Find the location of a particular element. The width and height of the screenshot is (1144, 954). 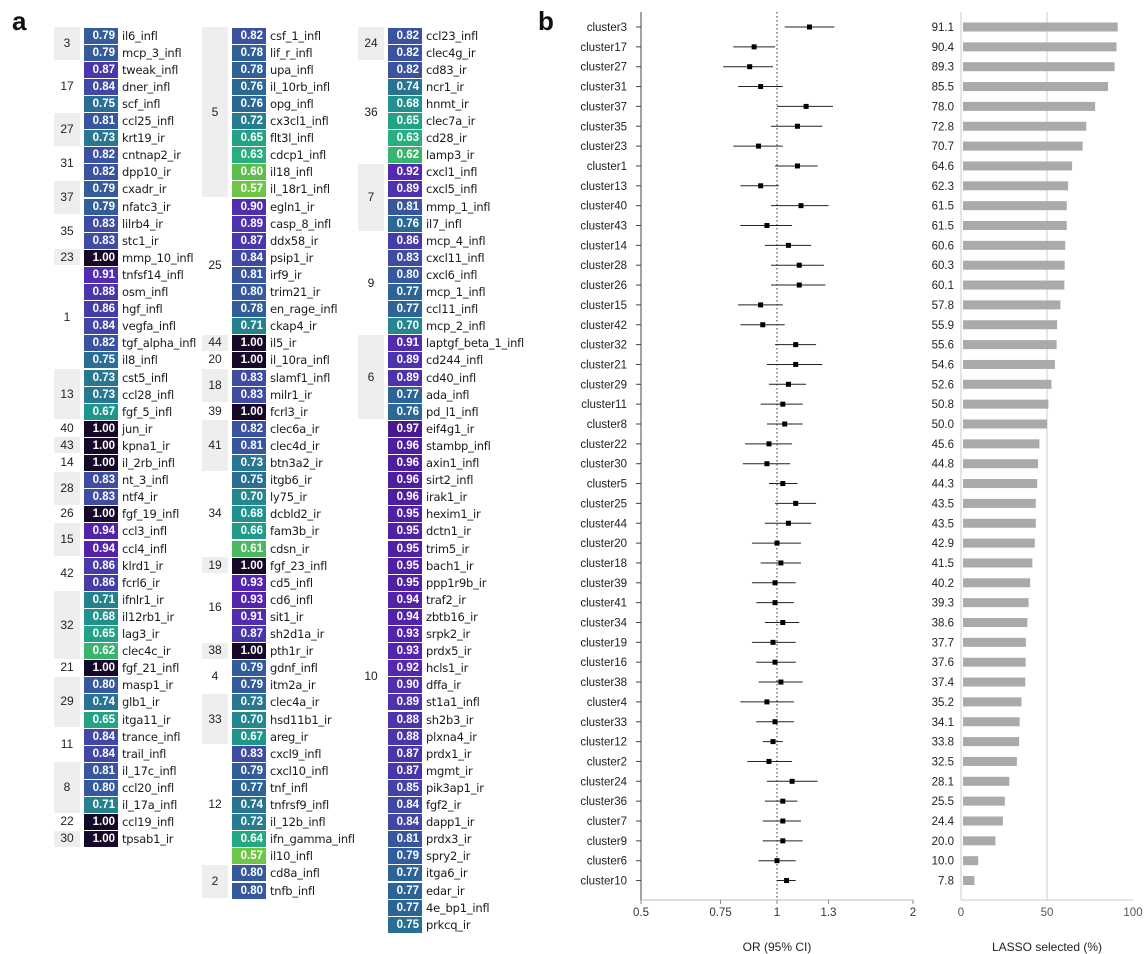

heatmap-row: 0.82 cntnap2_ir is located at coordinates (132, 155).